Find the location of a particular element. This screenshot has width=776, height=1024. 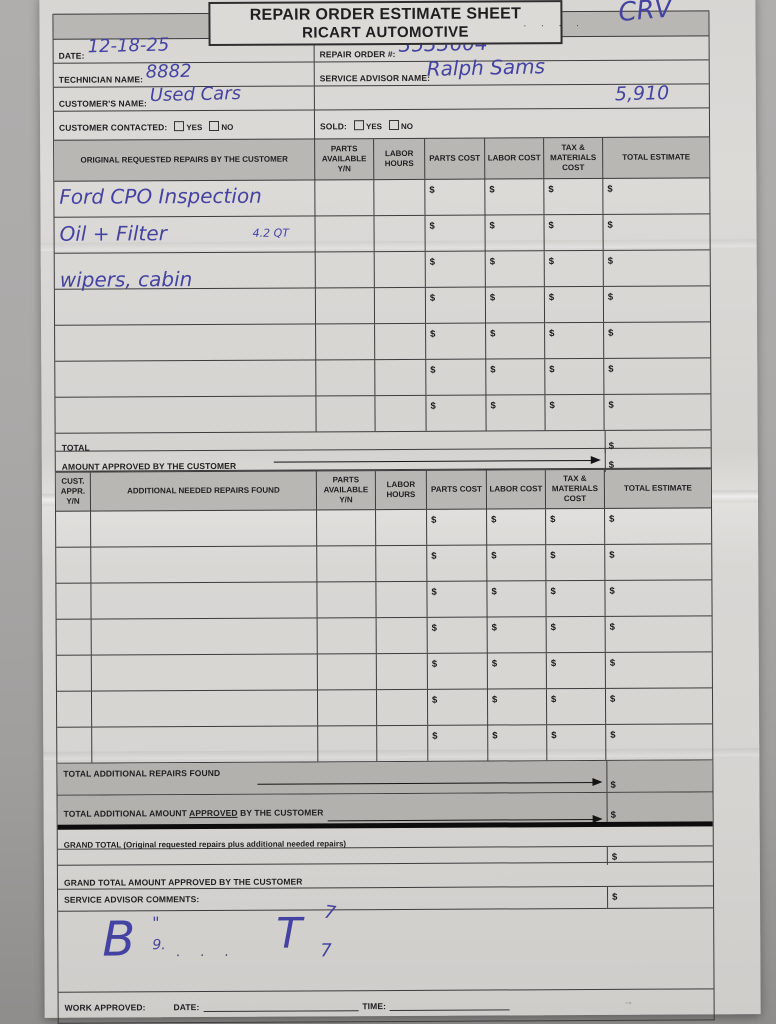

date-label: DATE: is located at coordinates (71, 55).